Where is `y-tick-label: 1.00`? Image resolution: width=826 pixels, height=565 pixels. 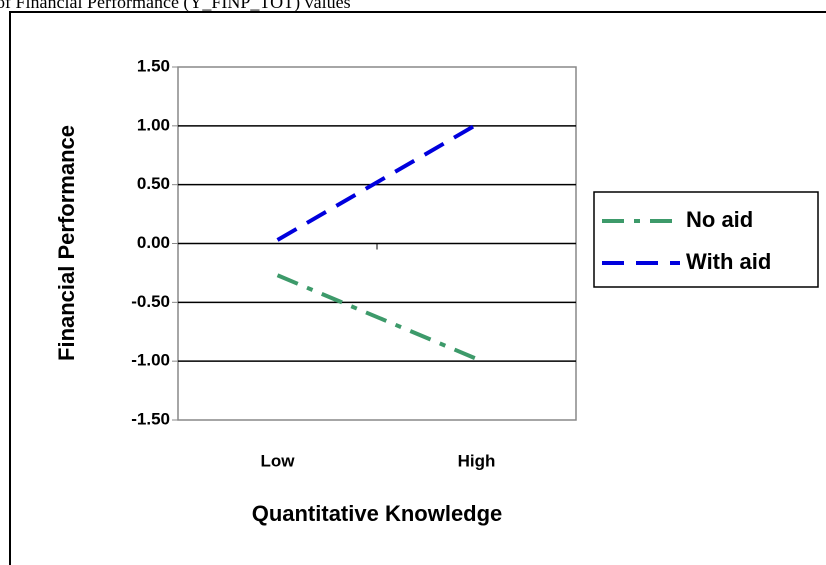 y-tick-label: 1.00 is located at coordinates (153, 124).